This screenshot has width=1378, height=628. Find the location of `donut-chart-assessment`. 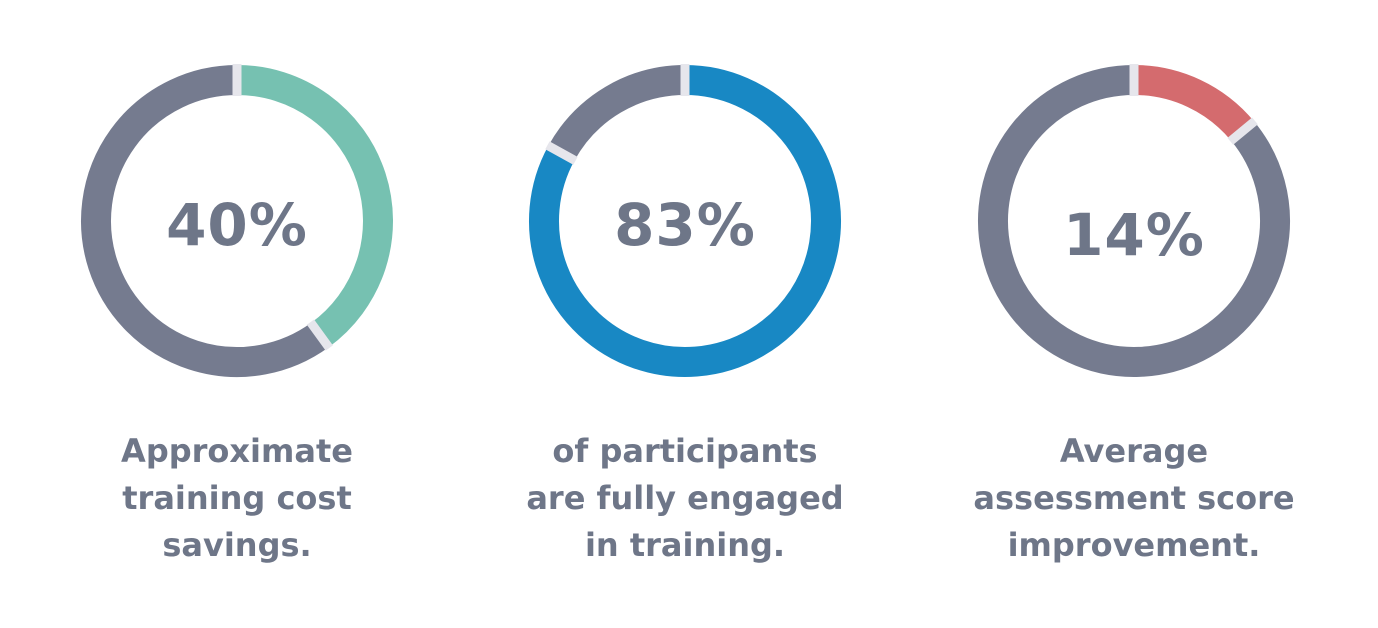

donut-chart-assessment is located at coordinates (1134, 220).